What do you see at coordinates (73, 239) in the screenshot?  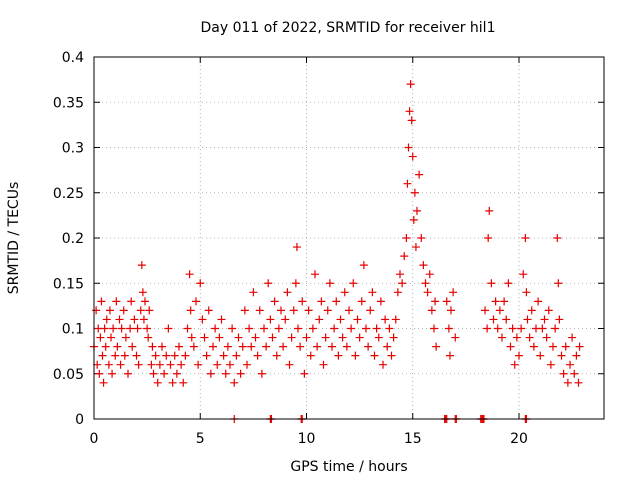 I see `y-tick-label: 0.2` at bounding box center [73, 239].